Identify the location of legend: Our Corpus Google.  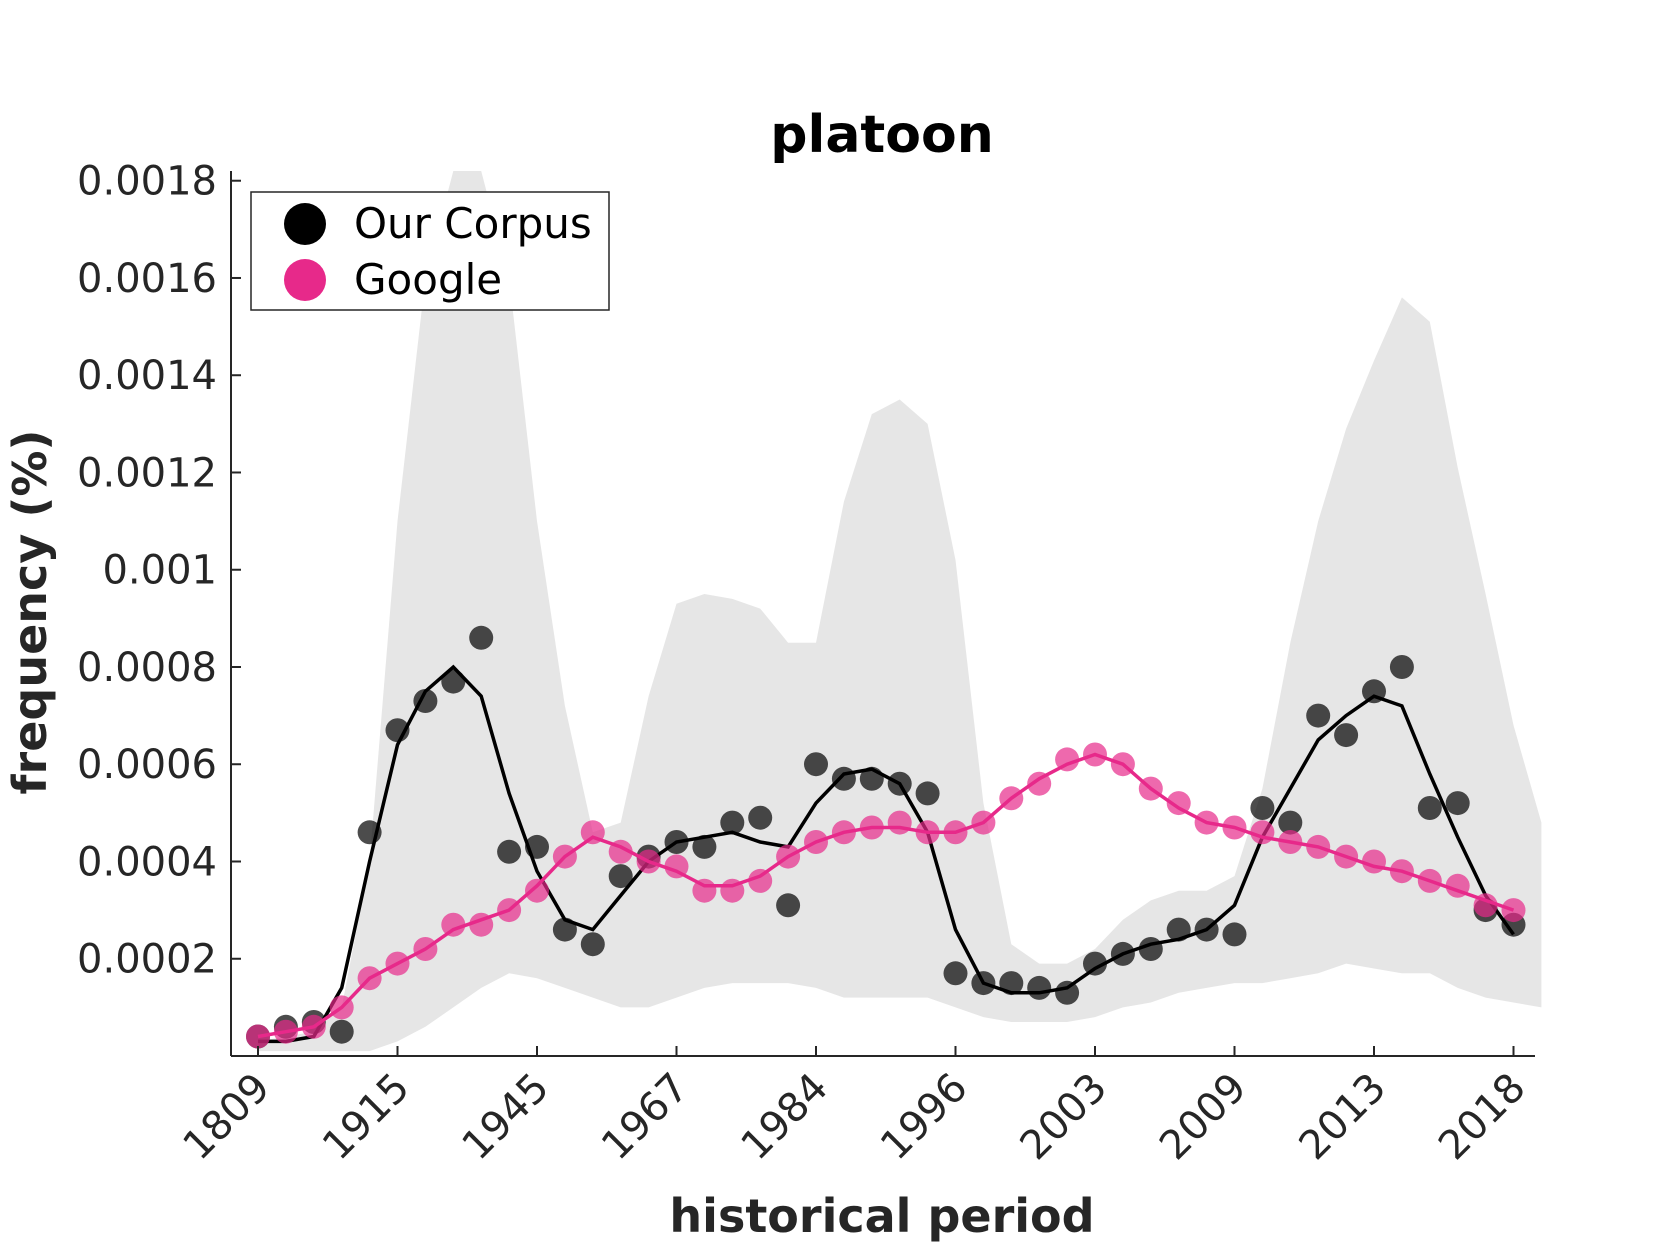
(430, 251).